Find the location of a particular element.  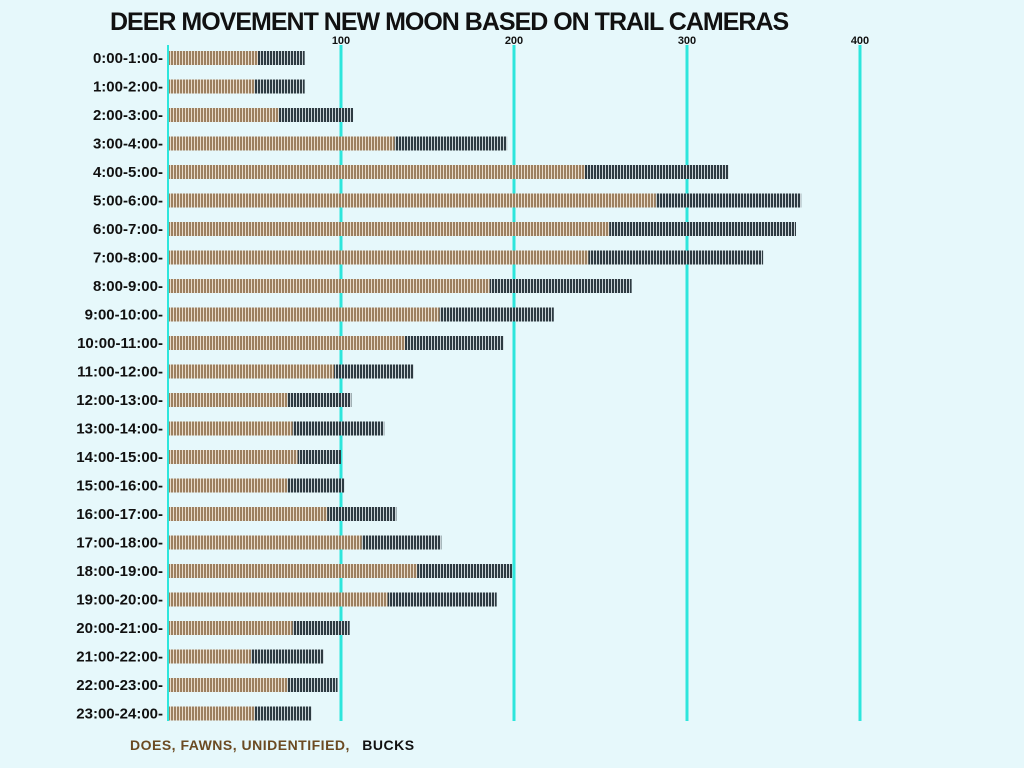

legend: DOES, FAWNS, UNIDENTIFIED, BUCKS is located at coordinates (272, 745).